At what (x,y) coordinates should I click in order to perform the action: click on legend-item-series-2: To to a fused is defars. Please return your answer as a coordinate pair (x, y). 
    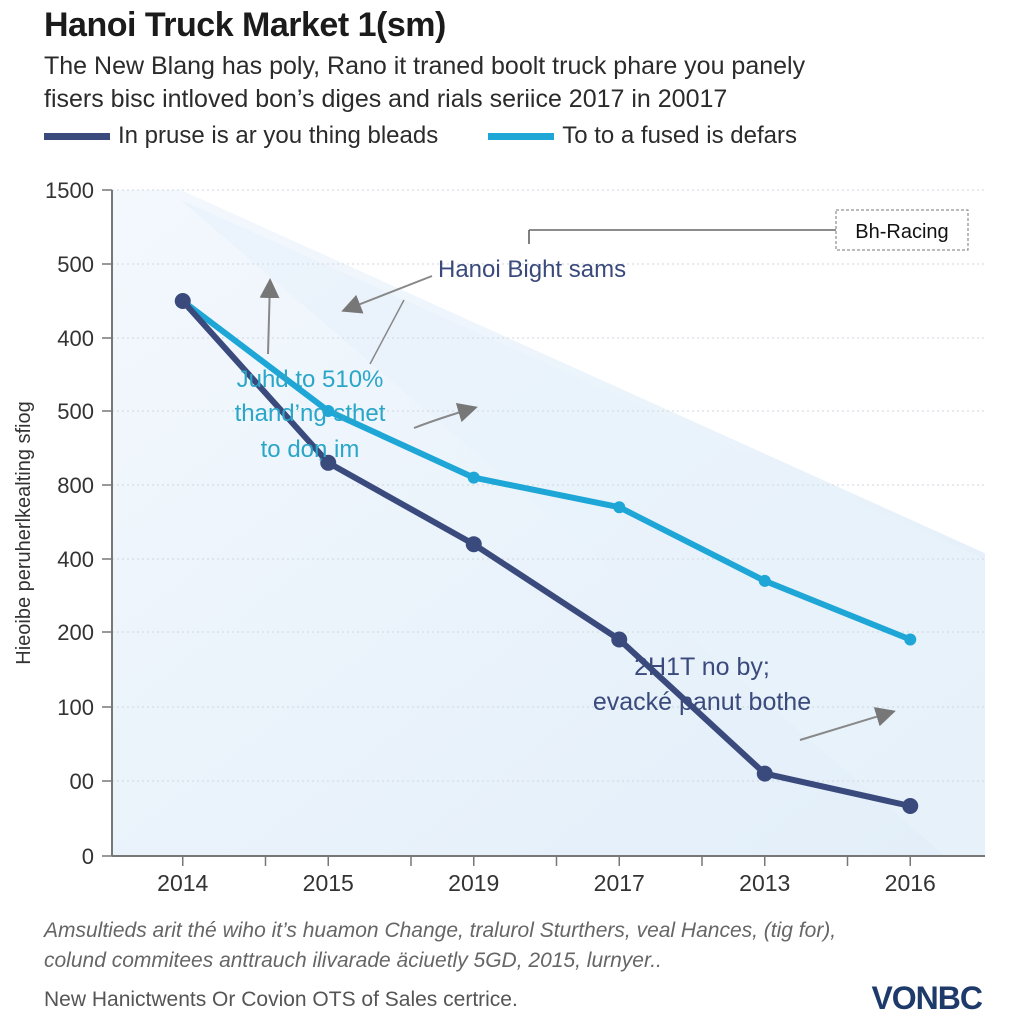
    Looking at the image, I should click on (642, 136).